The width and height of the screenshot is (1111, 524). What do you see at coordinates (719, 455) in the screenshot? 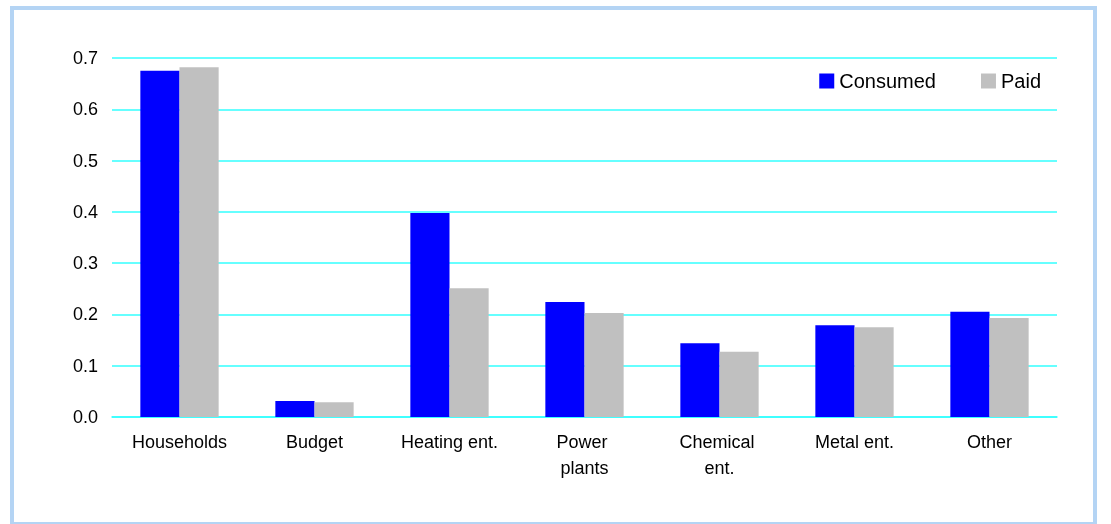
I see `x-tick-label: Chemical ent.` at bounding box center [719, 455].